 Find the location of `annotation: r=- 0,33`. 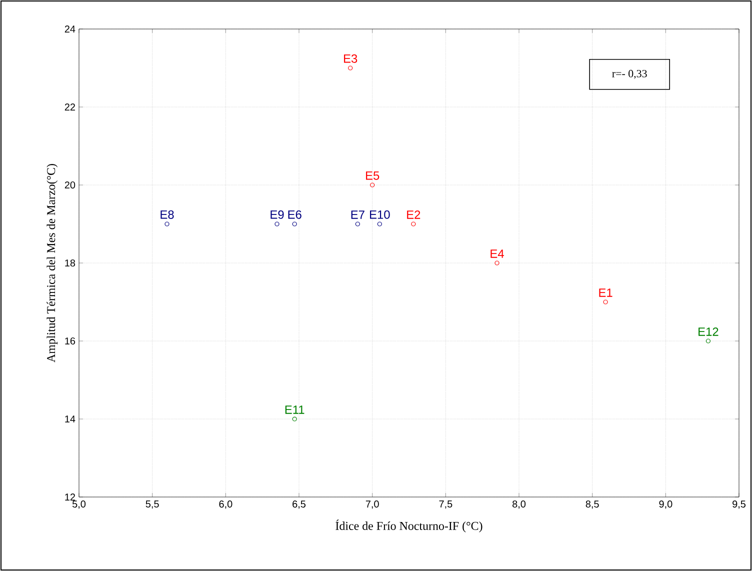

annotation: r=- 0,33 is located at coordinates (629, 74).